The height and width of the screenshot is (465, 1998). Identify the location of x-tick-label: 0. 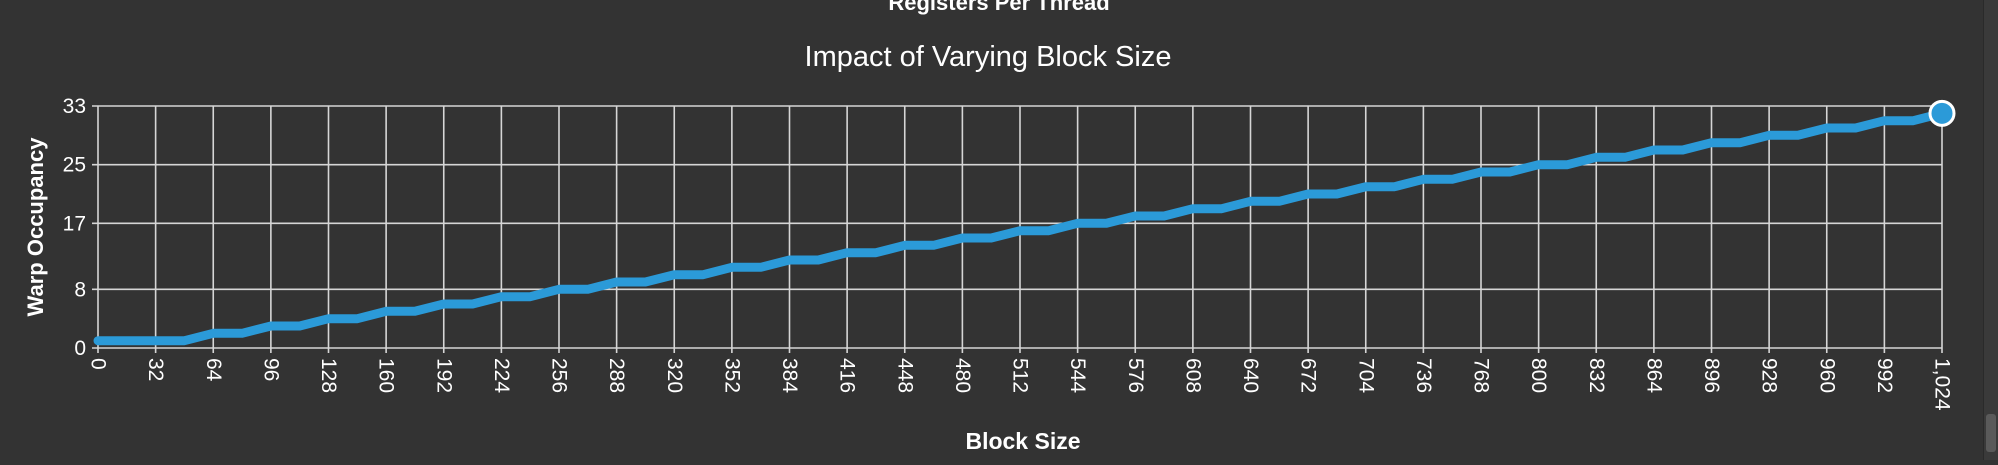
(98, 364).